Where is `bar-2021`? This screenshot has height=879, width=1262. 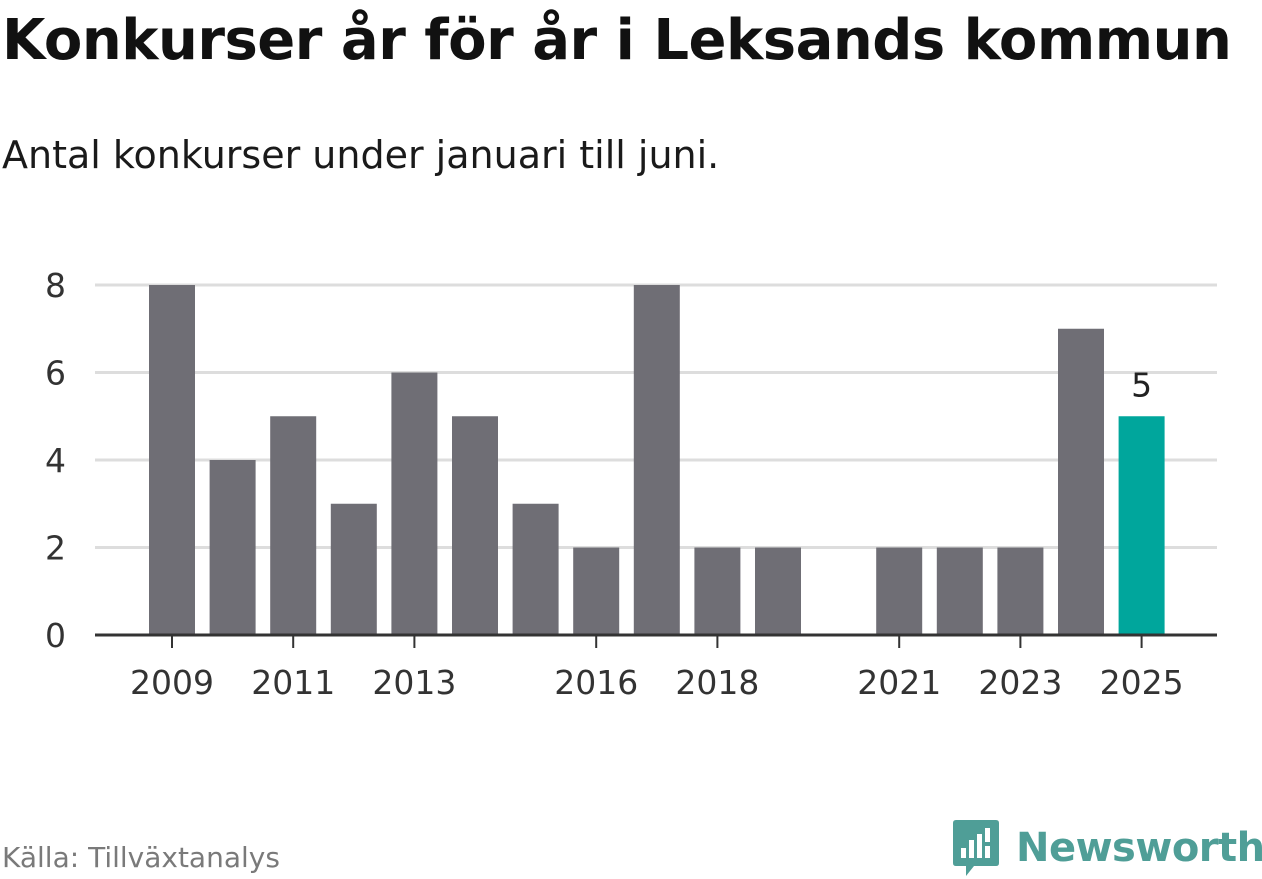 bar-2021 is located at coordinates (899, 591).